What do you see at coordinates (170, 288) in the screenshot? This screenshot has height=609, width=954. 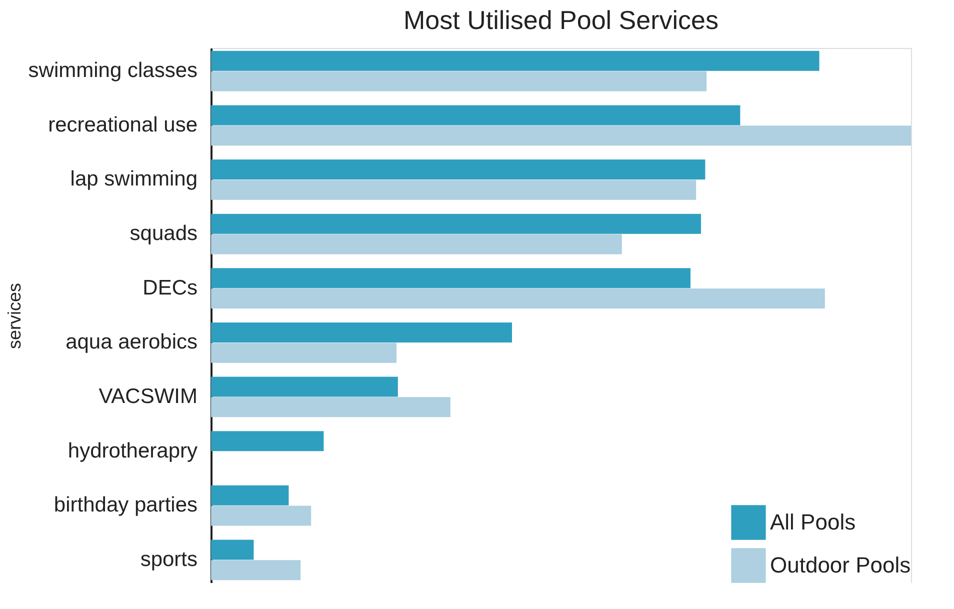 I see `y-tick-label: DECs` at bounding box center [170, 288].